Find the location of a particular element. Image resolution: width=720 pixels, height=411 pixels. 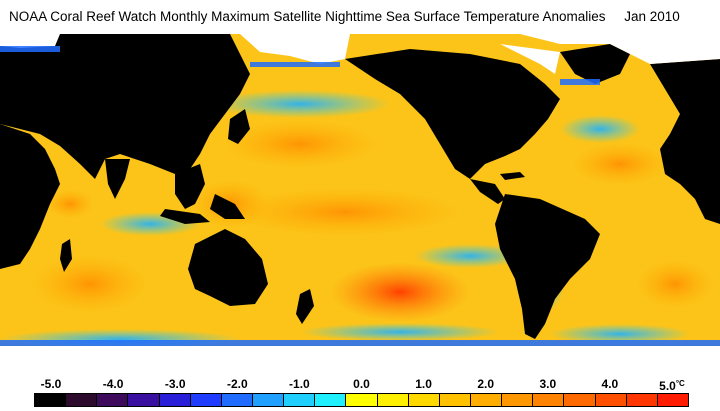

tick-value: -5.0 is located at coordinates (51, 384).